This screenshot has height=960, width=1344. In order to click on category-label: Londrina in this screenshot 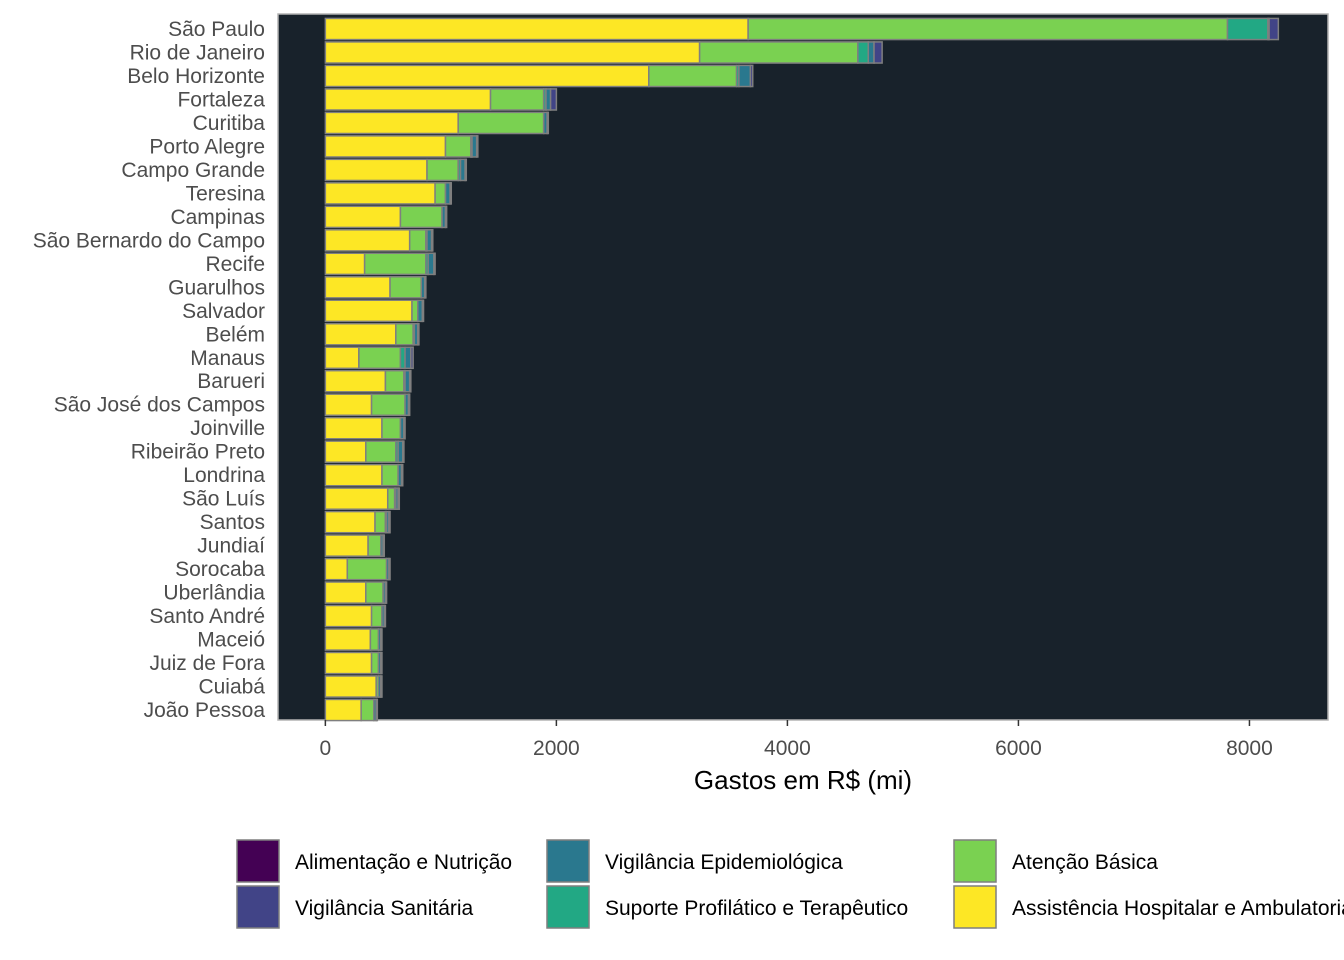, I will do `click(224, 475)`.